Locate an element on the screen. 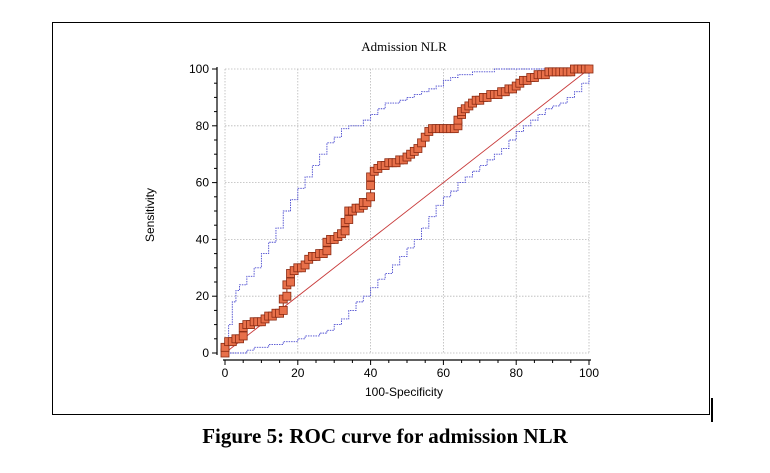 The height and width of the screenshot is (473, 770). y-tick-label: 40 is located at coordinates (203, 239).